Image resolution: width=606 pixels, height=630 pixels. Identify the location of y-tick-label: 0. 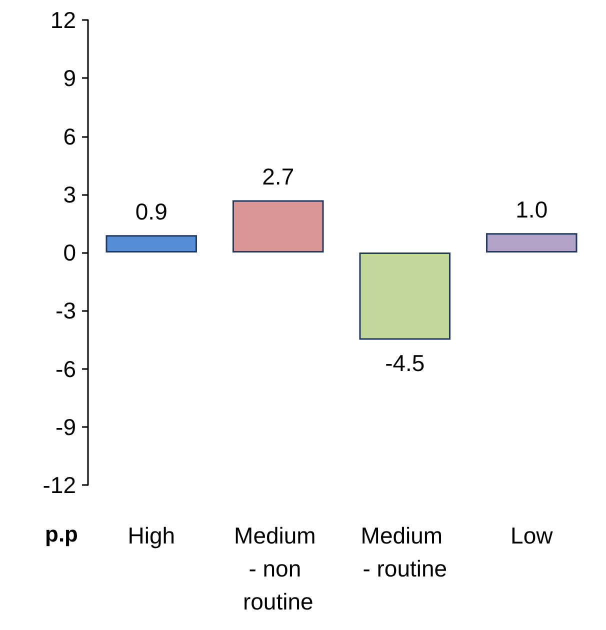
(69, 253).